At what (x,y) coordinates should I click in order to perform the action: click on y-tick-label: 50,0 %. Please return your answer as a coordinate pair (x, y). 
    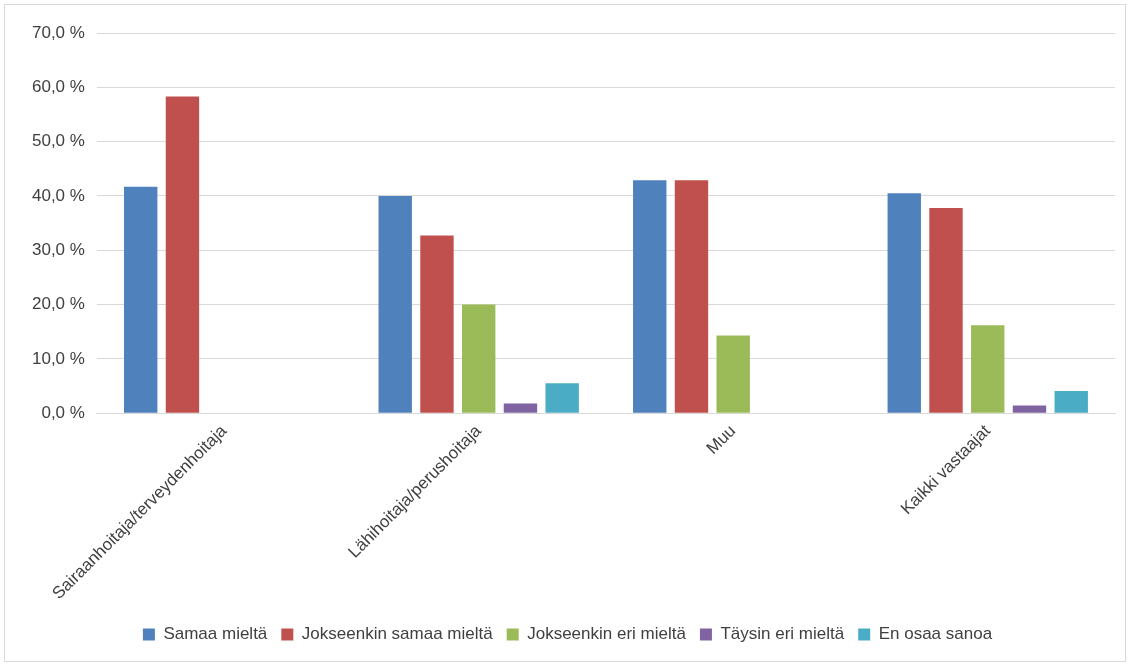
    Looking at the image, I should click on (58, 141).